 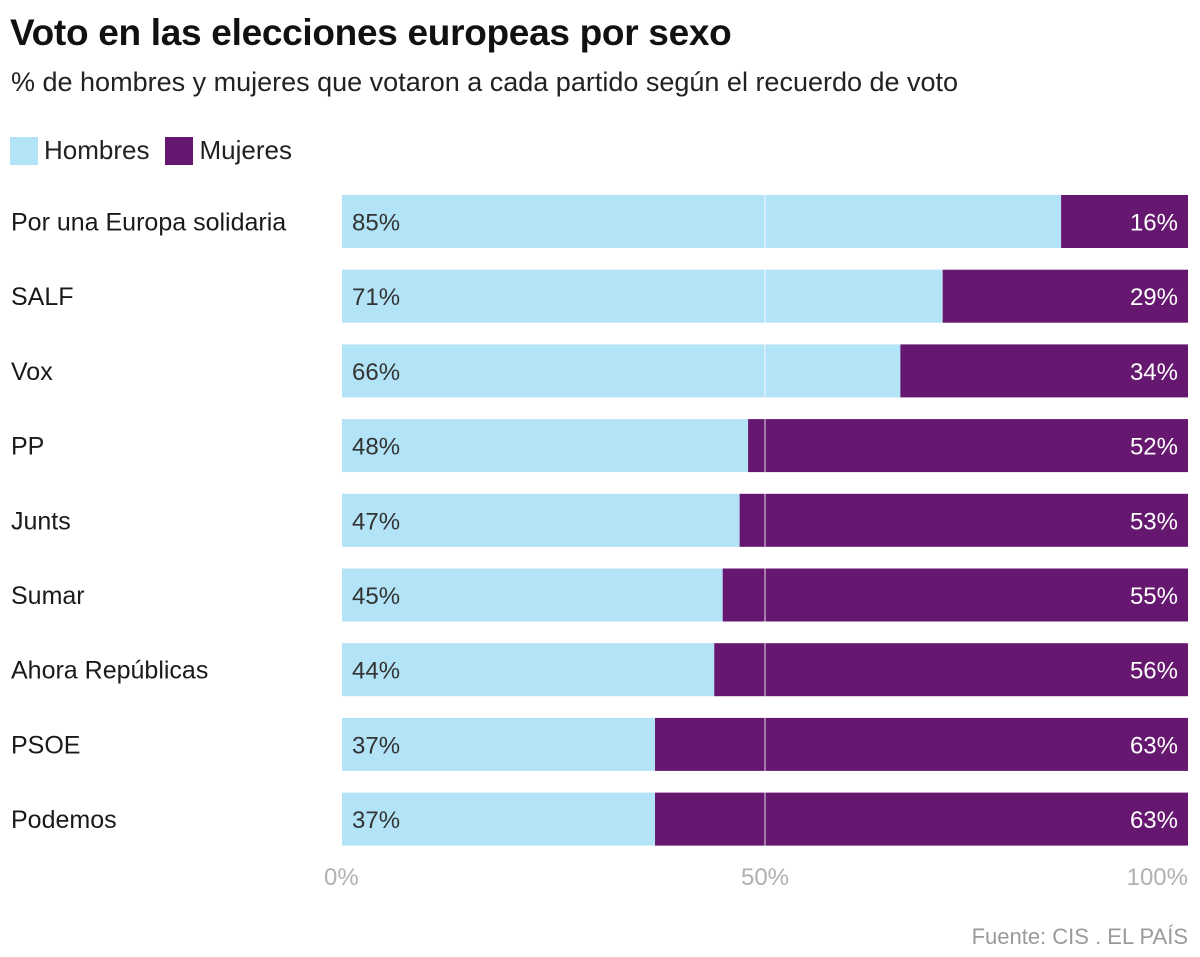 What do you see at coordinates (27, 447) in the screenshot?
I see `category-label: PP` at bounding box center [27, 447].